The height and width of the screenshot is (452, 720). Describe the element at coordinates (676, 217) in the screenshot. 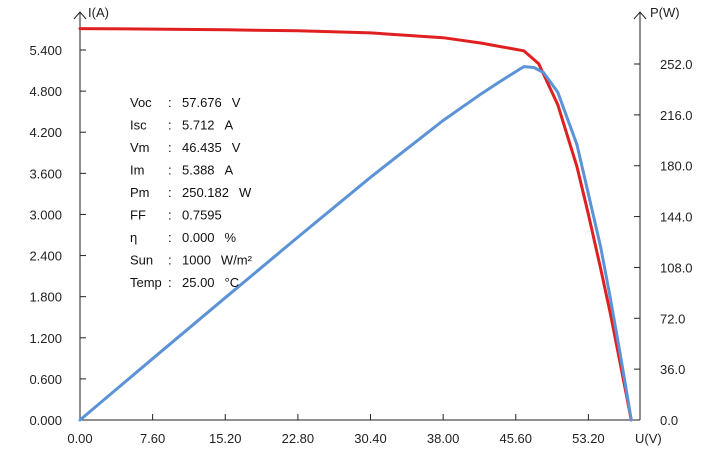

I see `y-right-tick-label: 144.0` at that location.